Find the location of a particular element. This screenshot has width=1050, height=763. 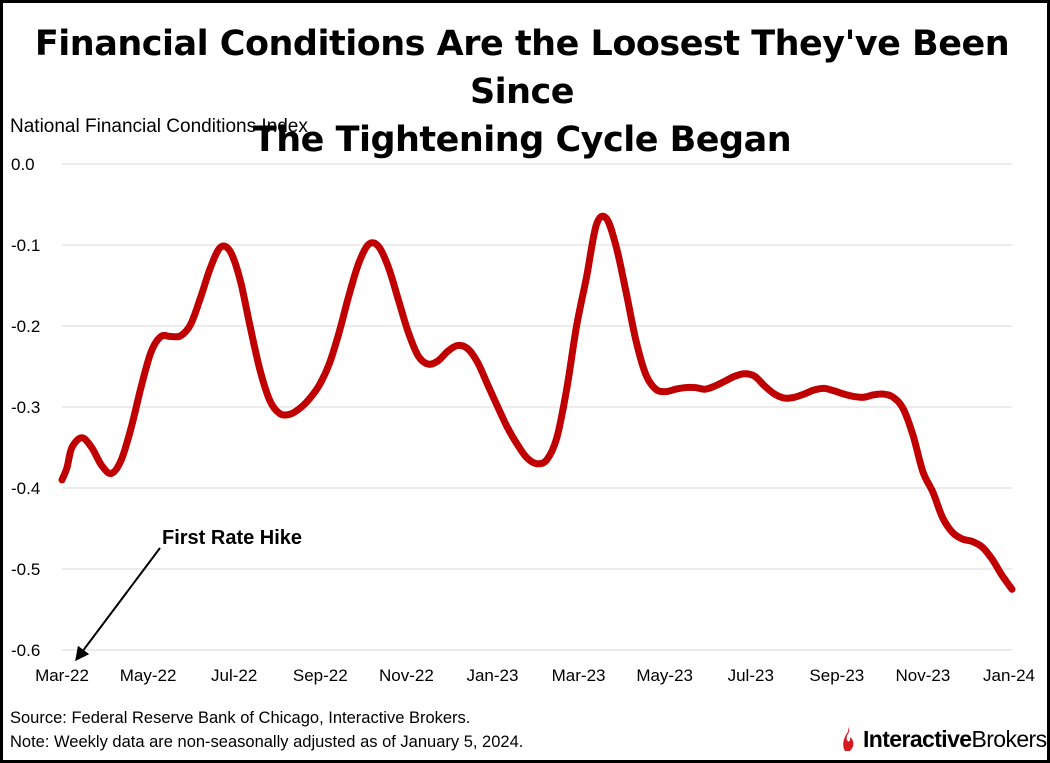

flame-logo-icon is located at coordinates (848, 739).